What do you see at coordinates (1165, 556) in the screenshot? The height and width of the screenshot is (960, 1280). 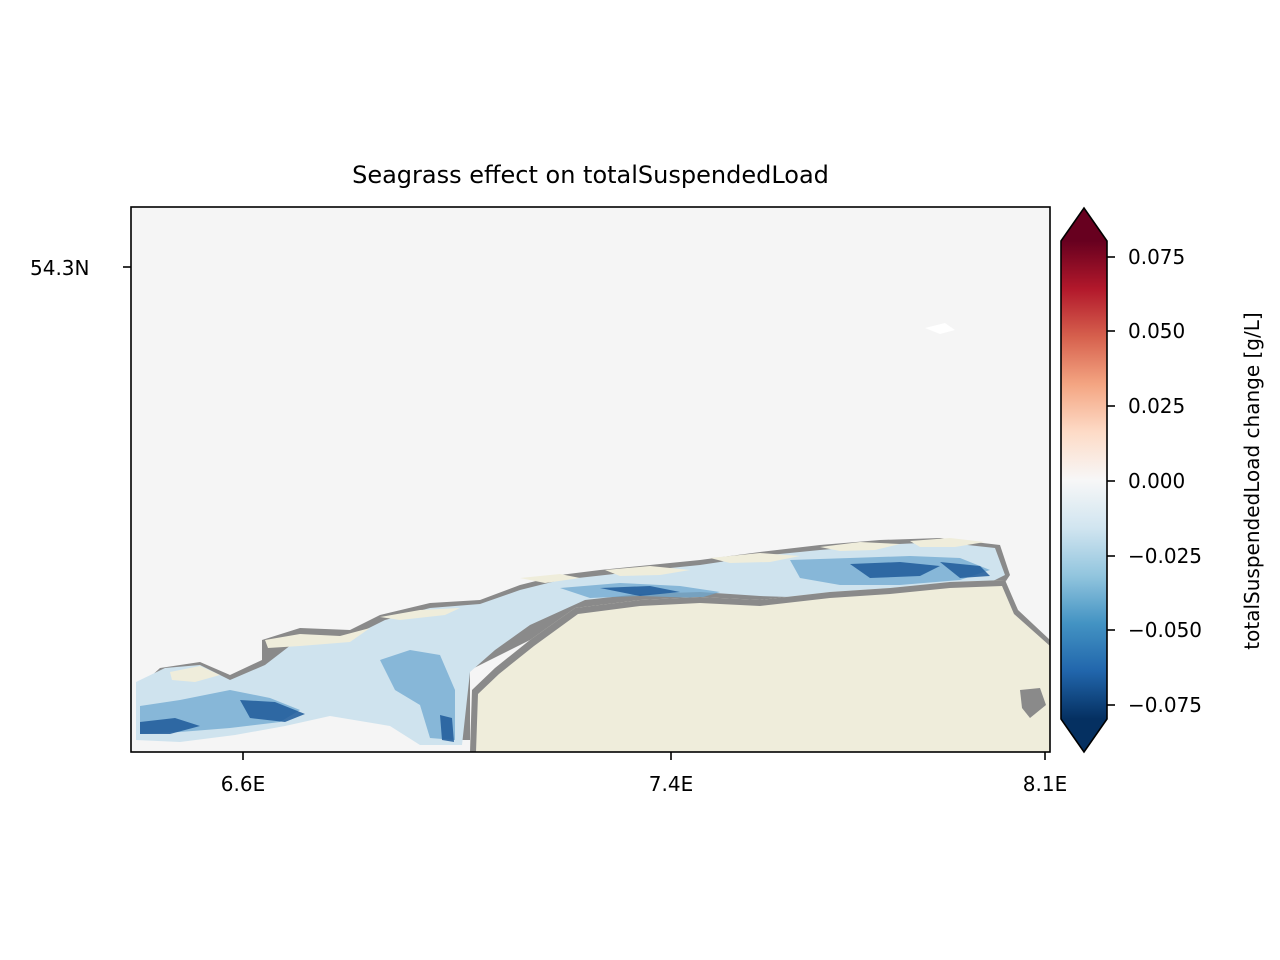 I see `colorbar-tick-label: −0.025` at bounding box center [1165, 556].